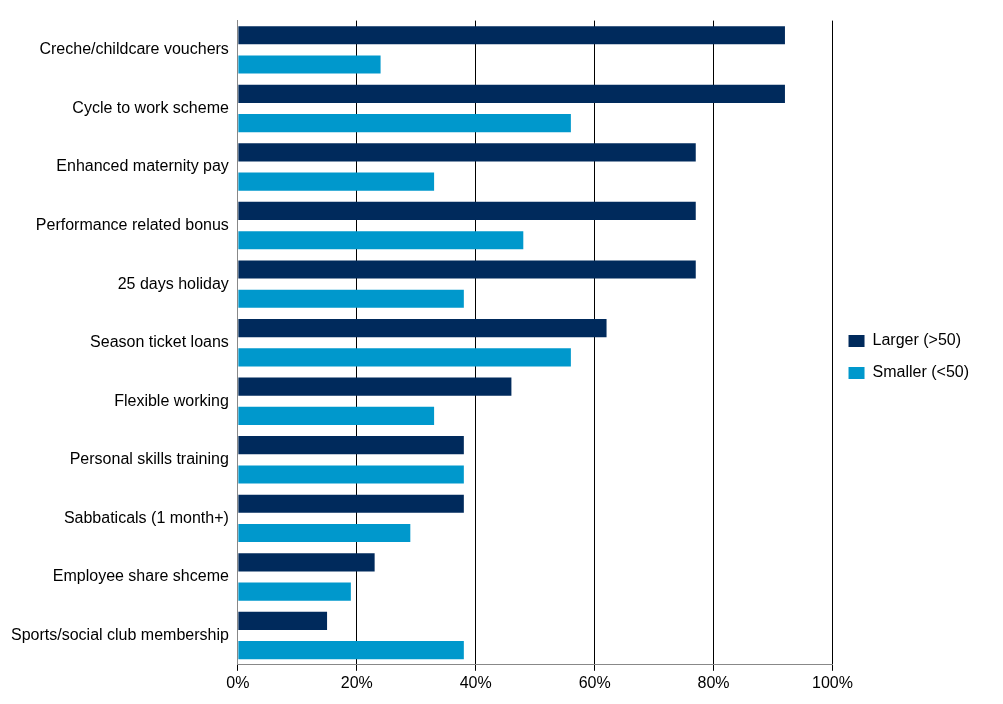 This screenshot has width=1003, height=704. What do you see at coordinates (132, 224) in the screenshot?
I see `y-tick-label: Performance related bonus` at bounding box center [132, 224].